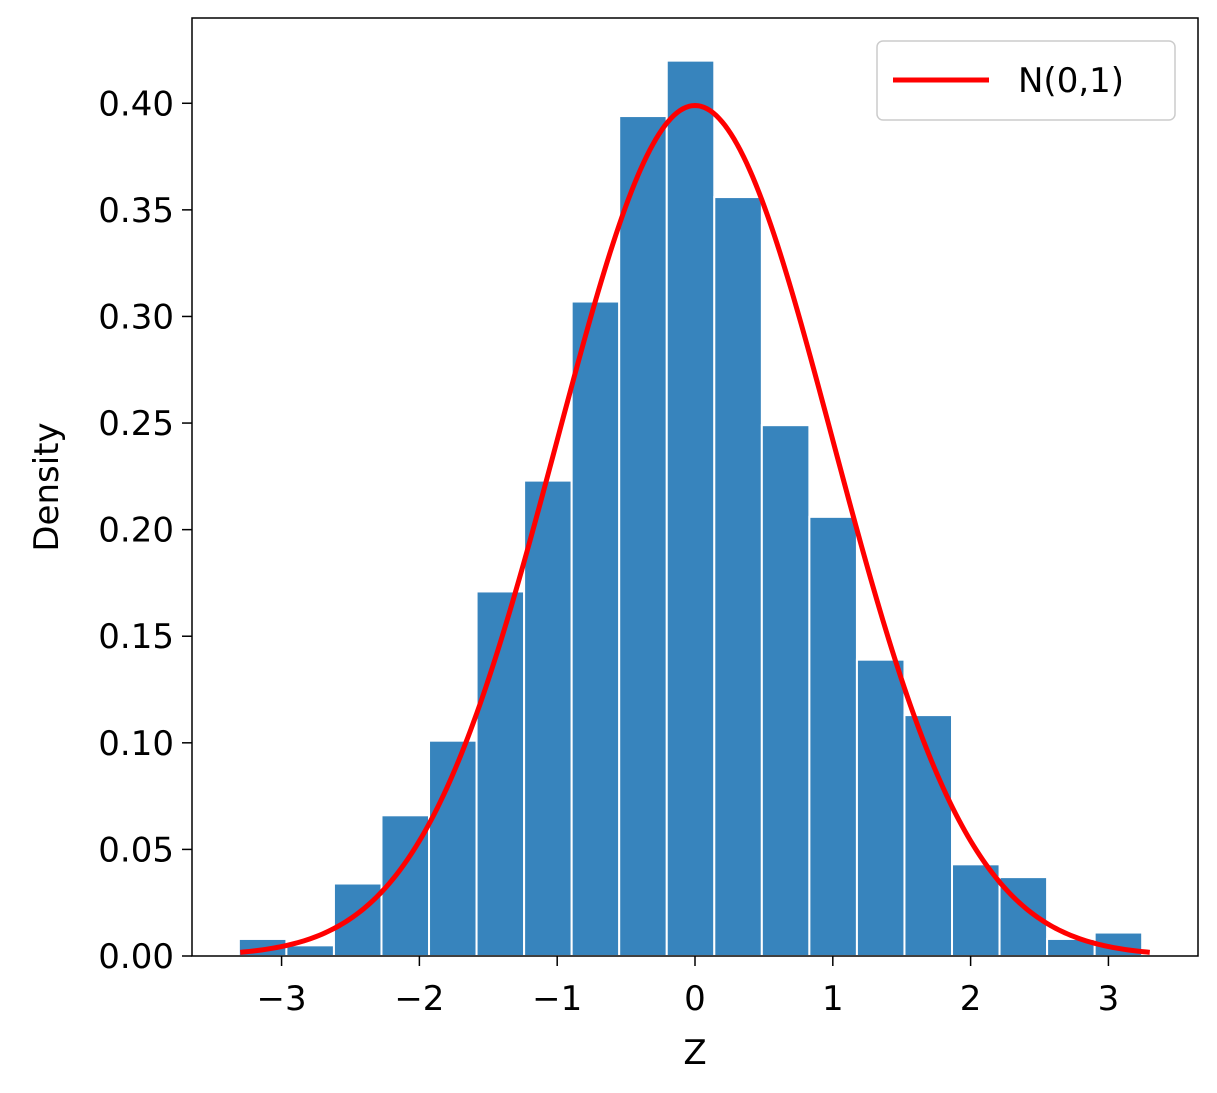  Describe the element at coordinates (1109, 999) in the screenshot. I see `x-tick-label: 3` at that location.